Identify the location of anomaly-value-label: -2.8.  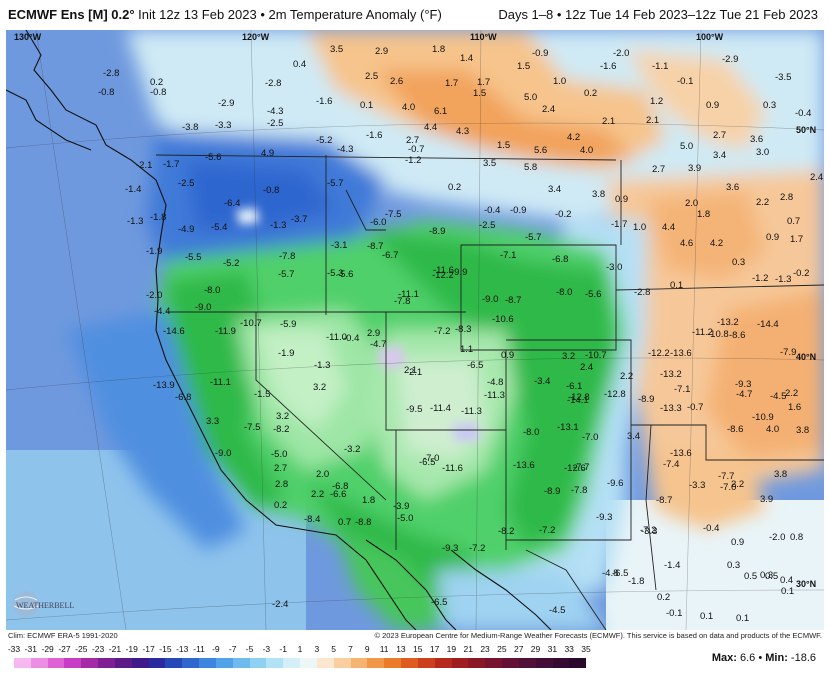
(273, 83).